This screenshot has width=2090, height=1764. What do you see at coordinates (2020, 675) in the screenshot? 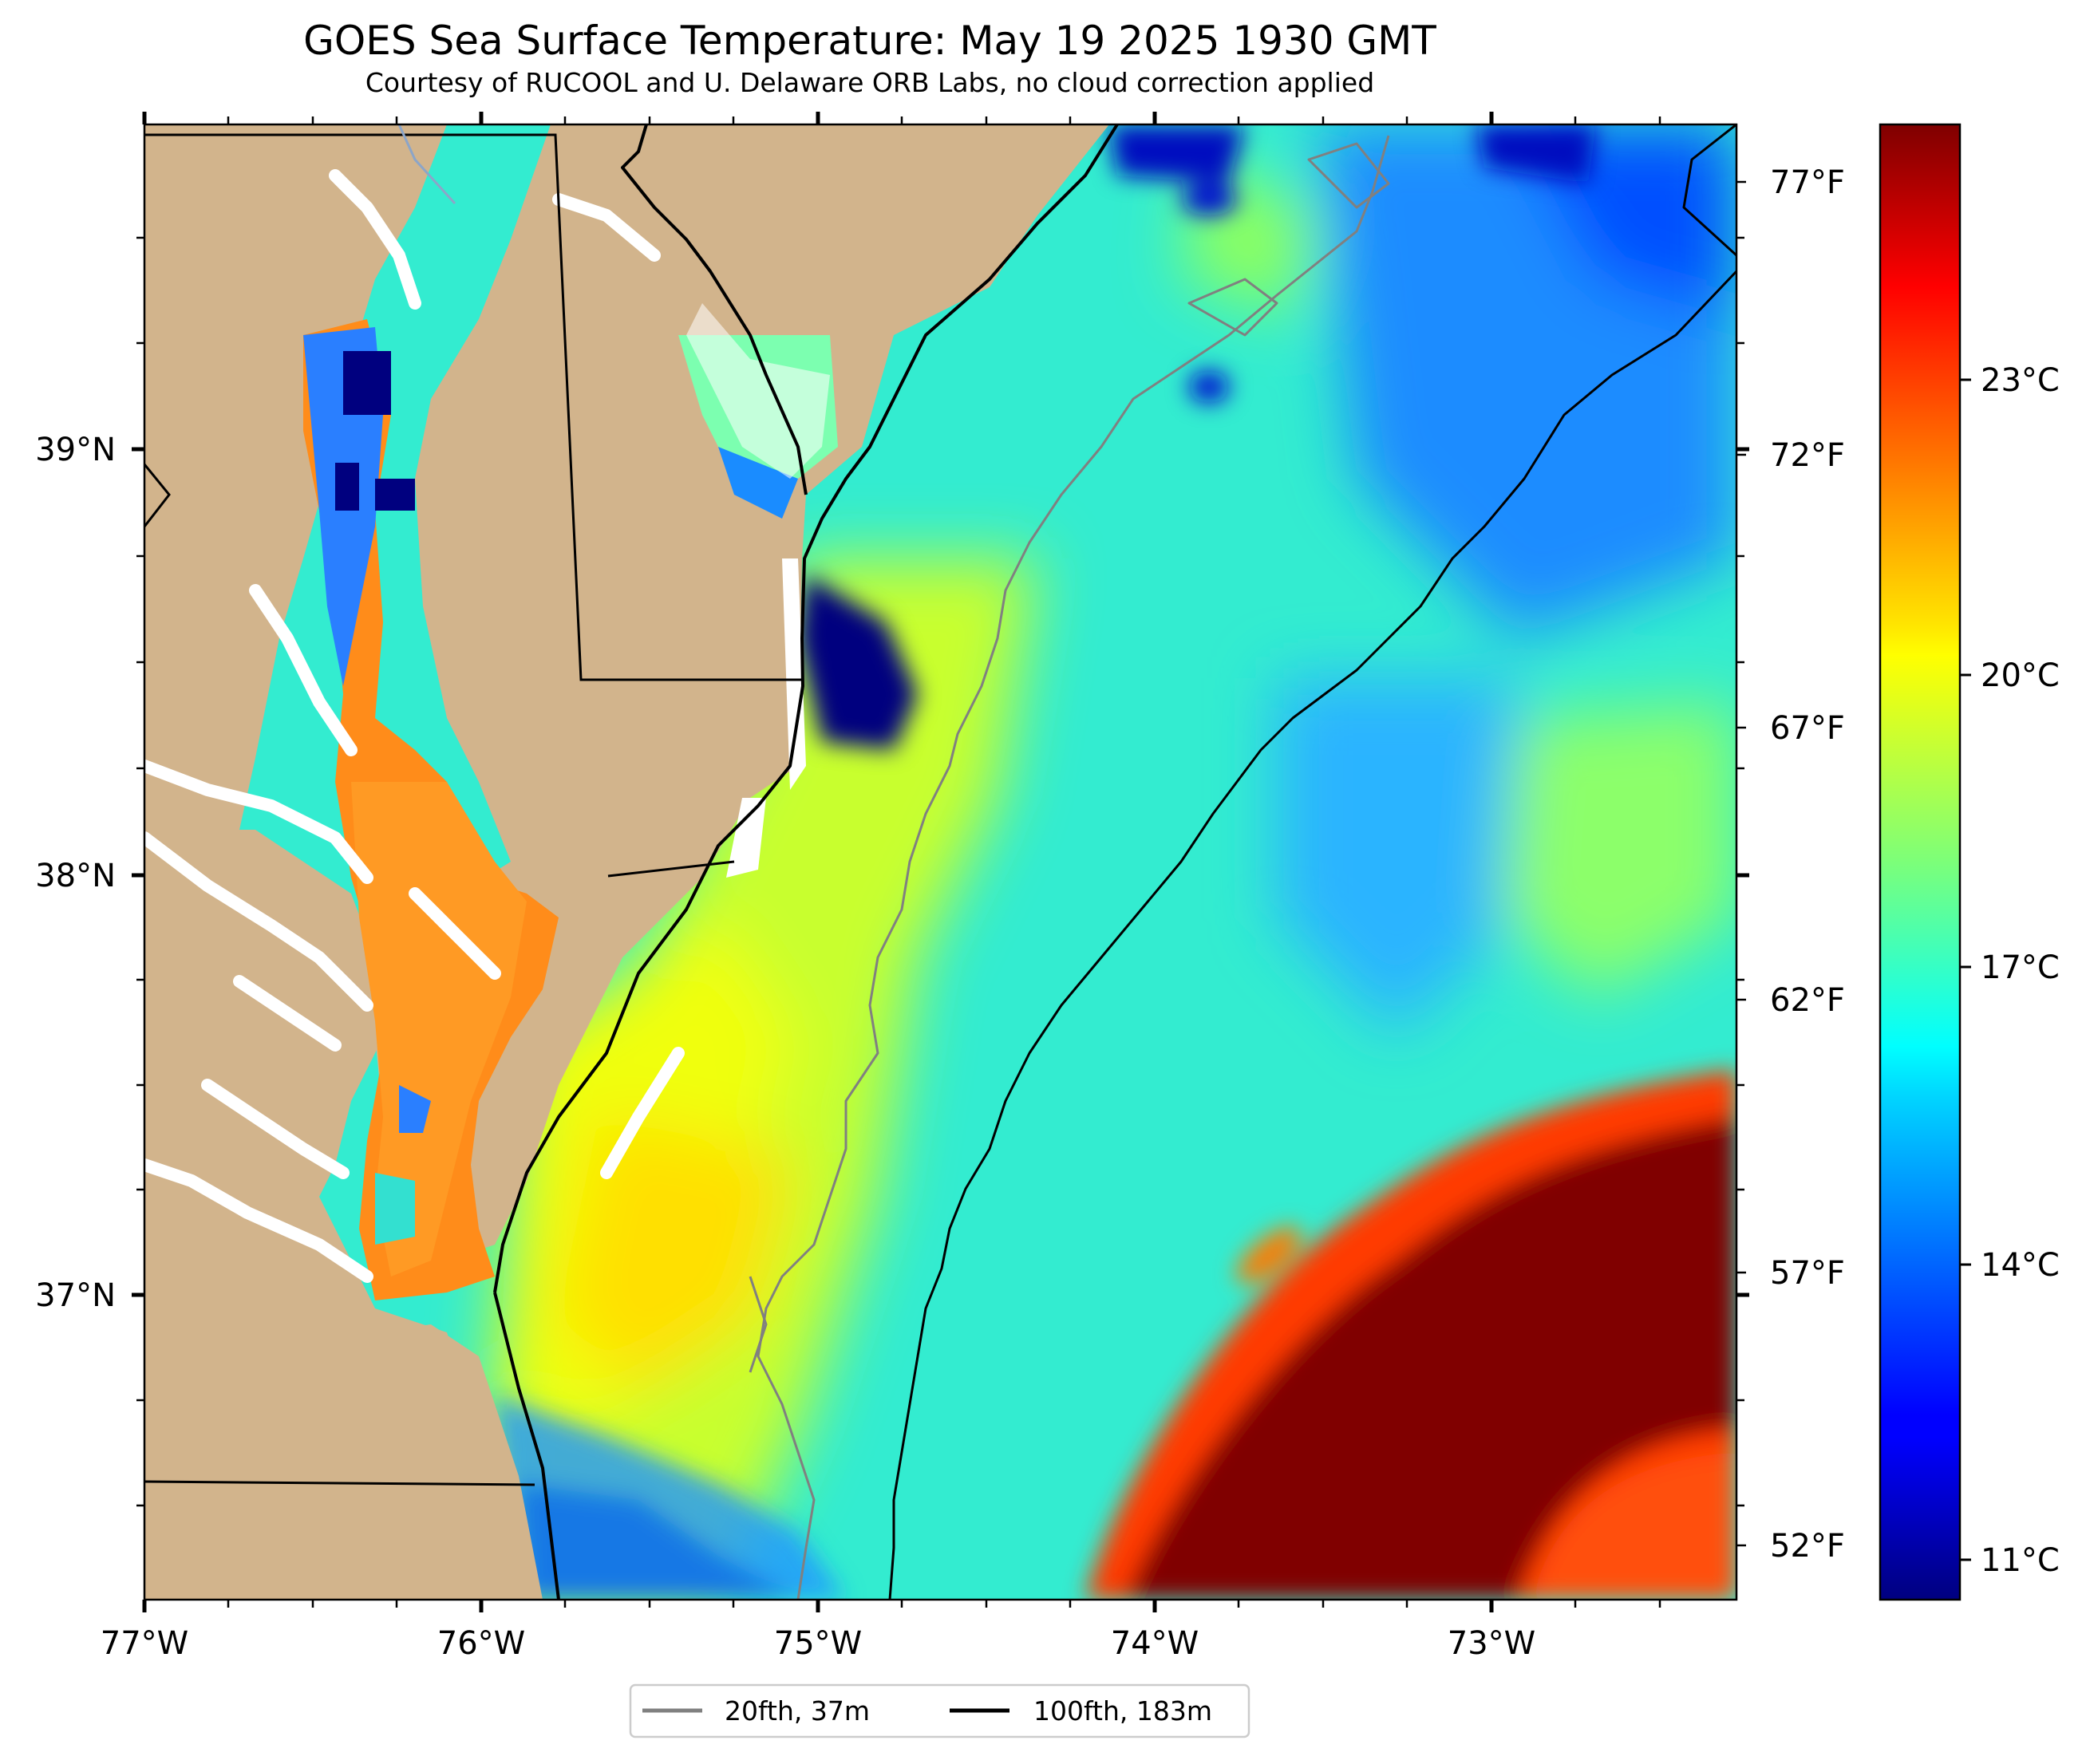
I see `celsius-label-20c: 20°C` at bounding box center [2020, 675].